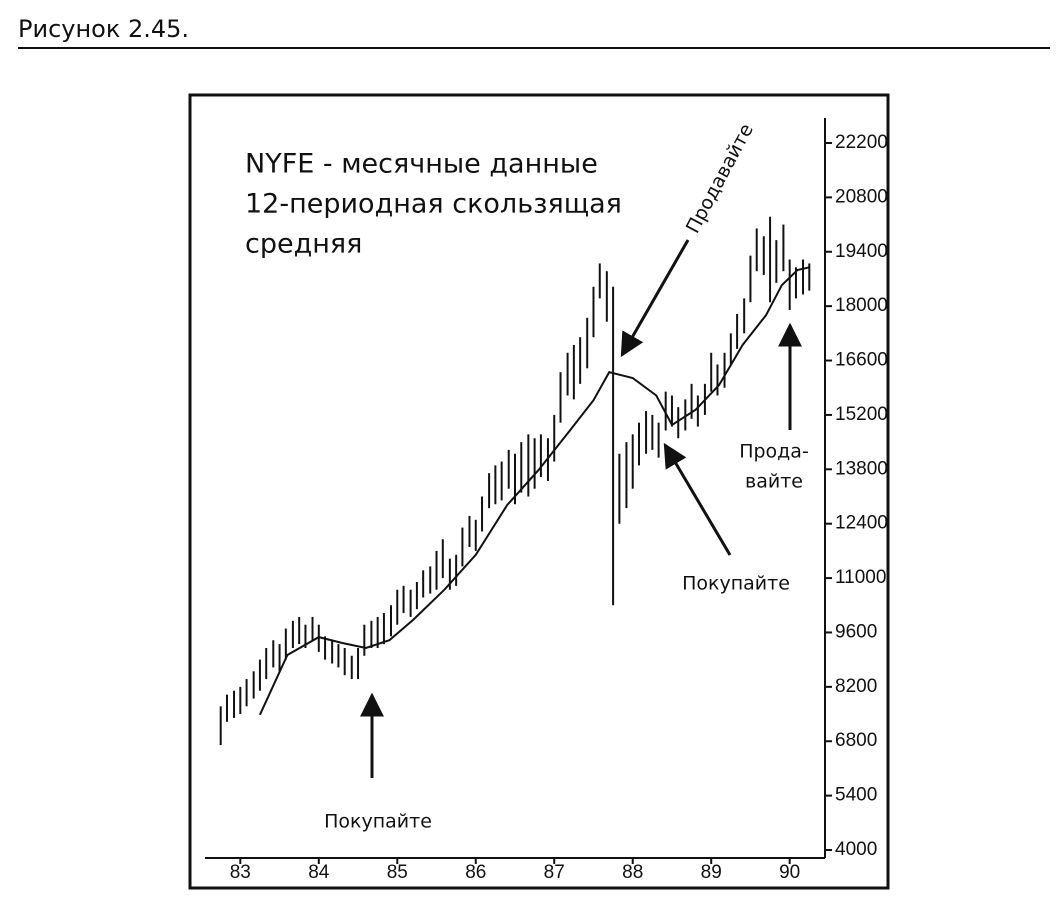  I want to click on y-tick-label: 16600, so click(861, 360).